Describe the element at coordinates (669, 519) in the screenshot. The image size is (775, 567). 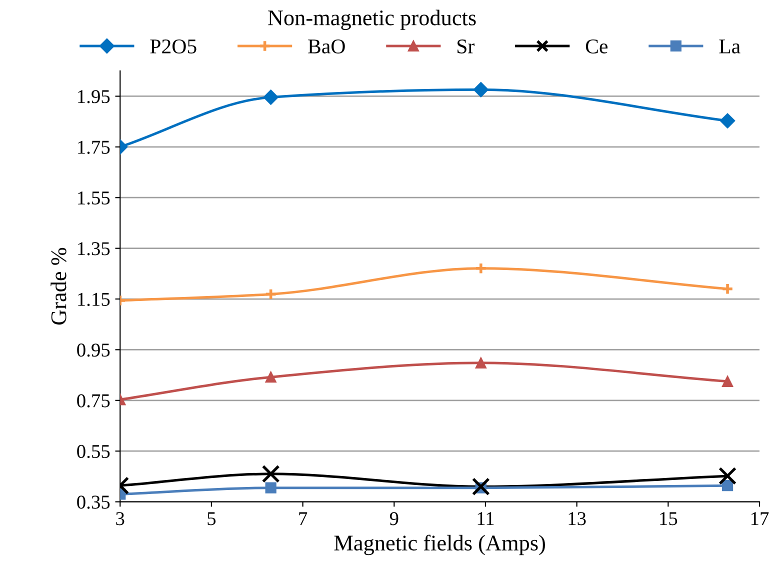
I see `x-tick-label: 15` at that location.